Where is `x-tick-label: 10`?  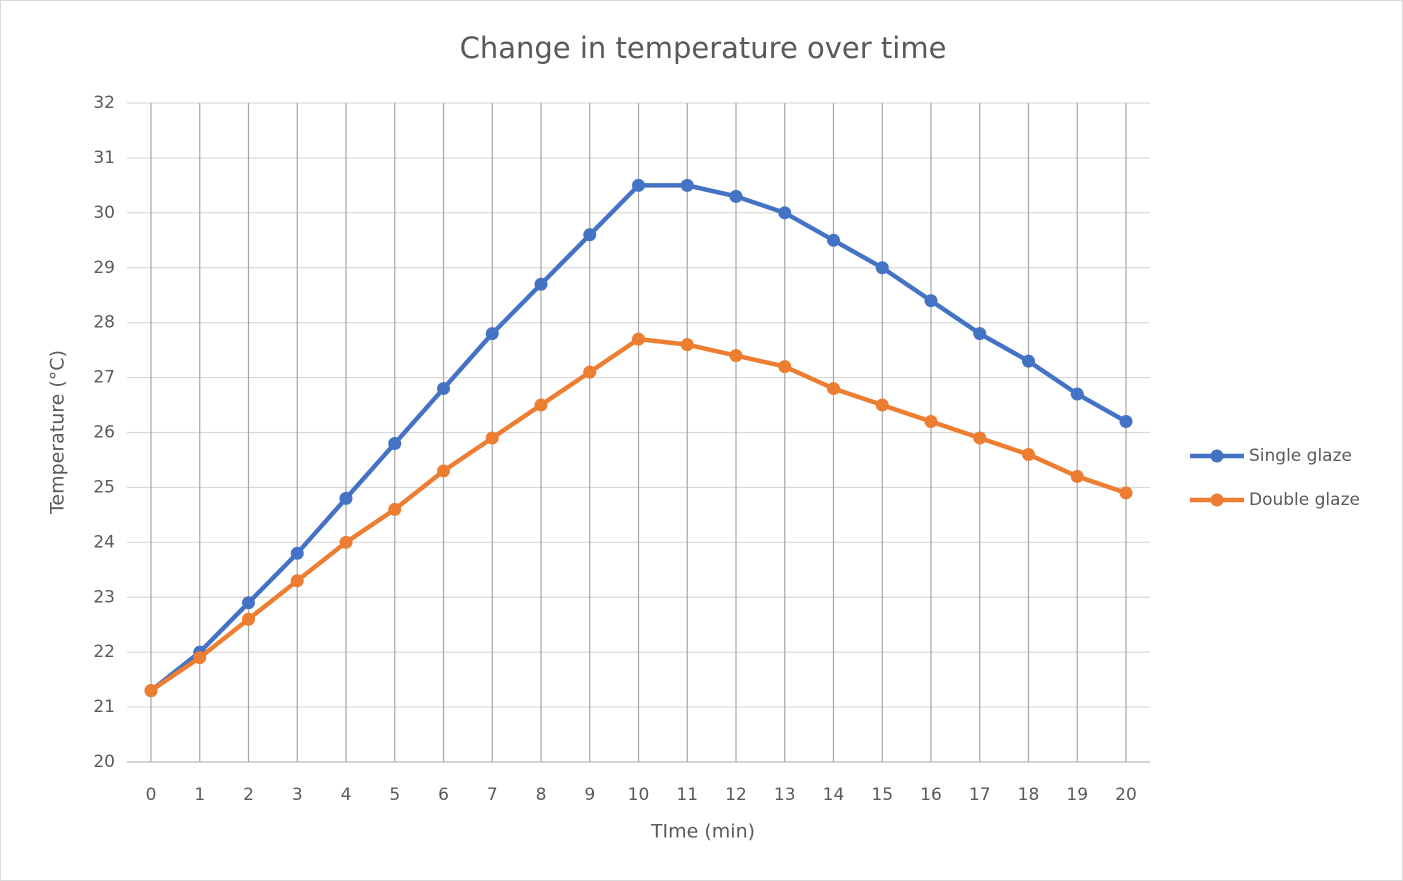 x-tick-label: 10 is located at coordinates (639, 795).